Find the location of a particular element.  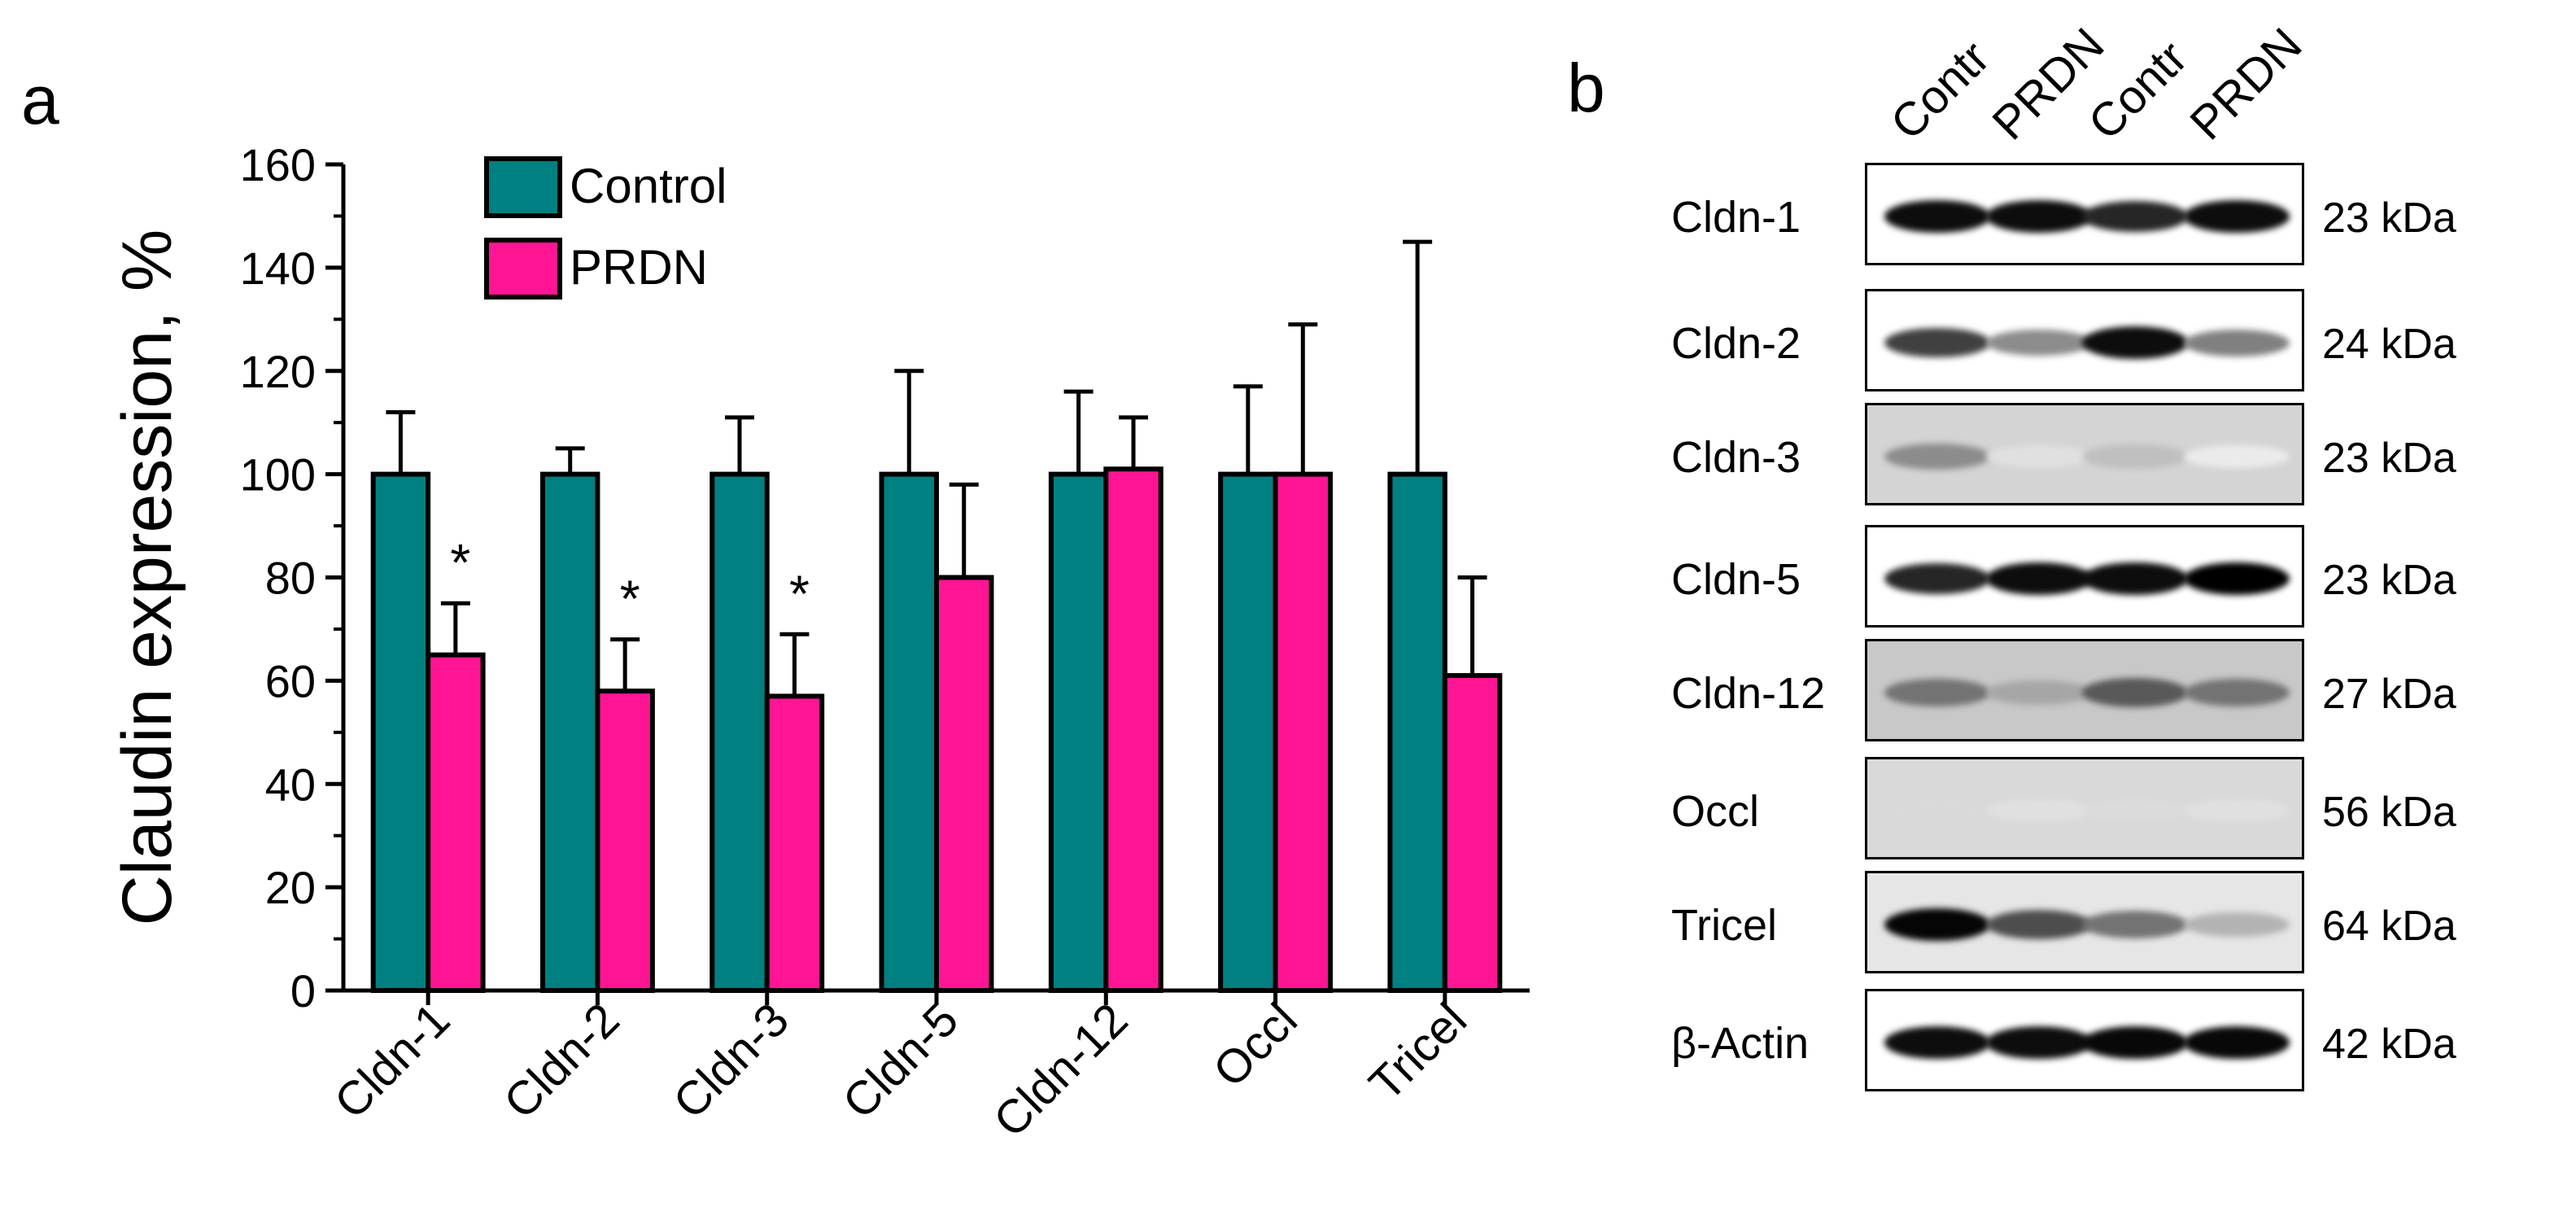

blot-row-label: Cldn-3 is located at coordinates (1736, 457).